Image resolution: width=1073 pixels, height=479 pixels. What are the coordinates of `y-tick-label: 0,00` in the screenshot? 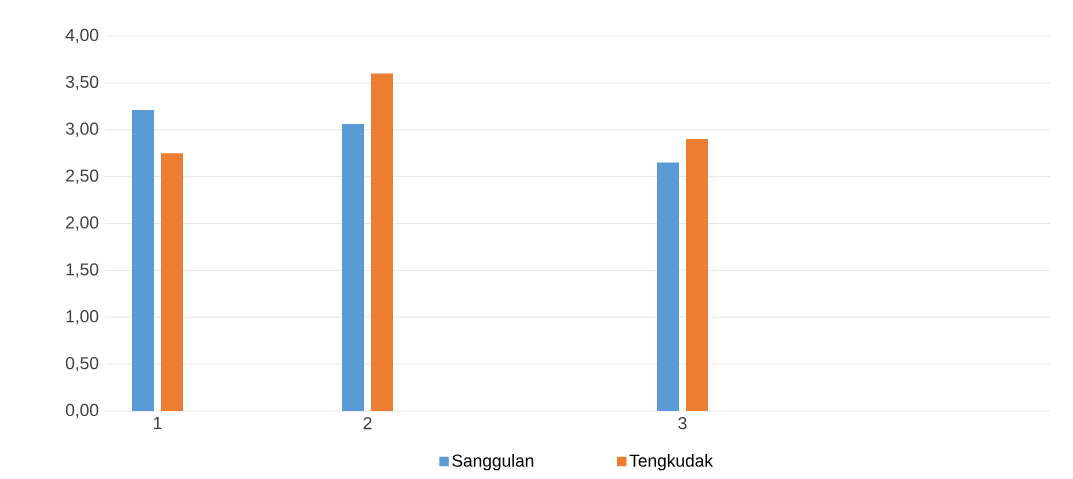 It's located at (82, 411).